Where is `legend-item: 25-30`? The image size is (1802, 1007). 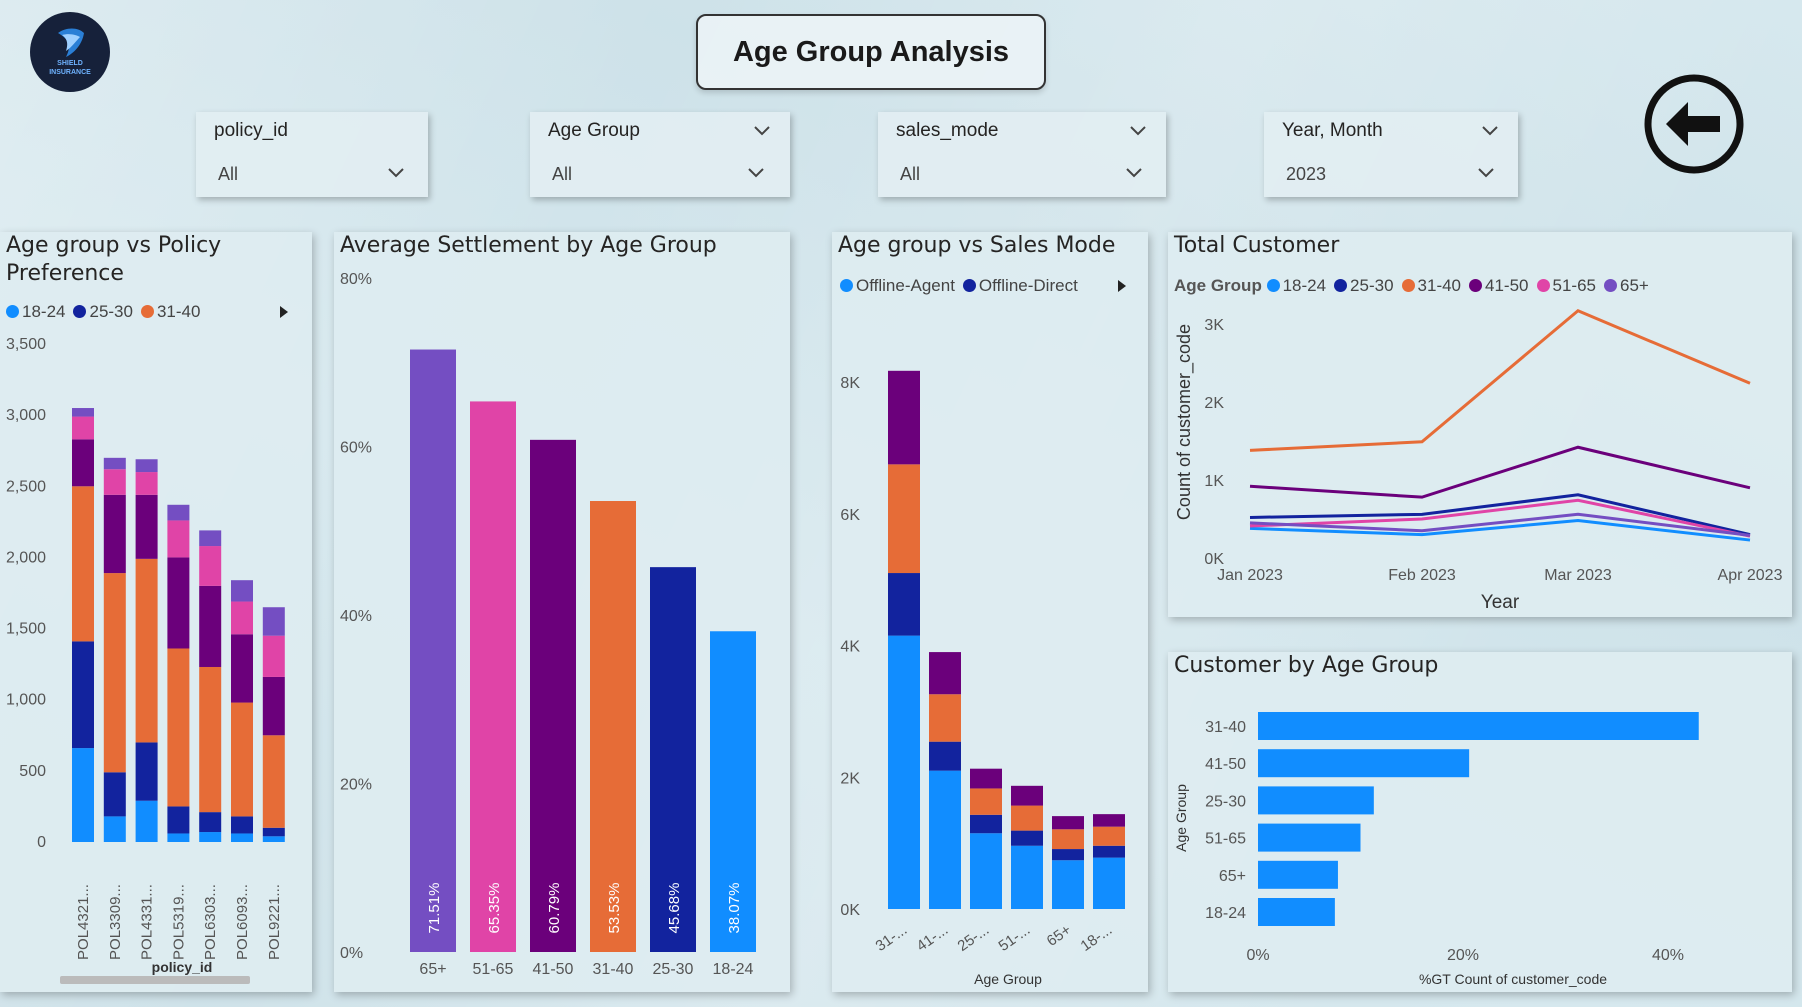
legend-item: 25-30 is located at coordinates (103, 311).